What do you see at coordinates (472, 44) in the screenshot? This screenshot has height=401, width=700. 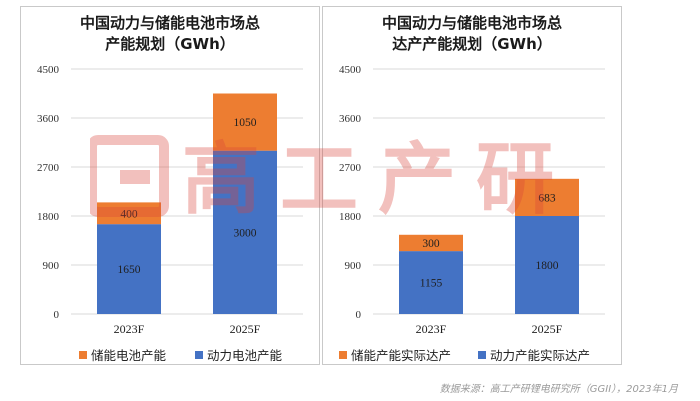 I see `right-title-line-2: 达产产能规划（GWh）` at bounding box center [472, 44].